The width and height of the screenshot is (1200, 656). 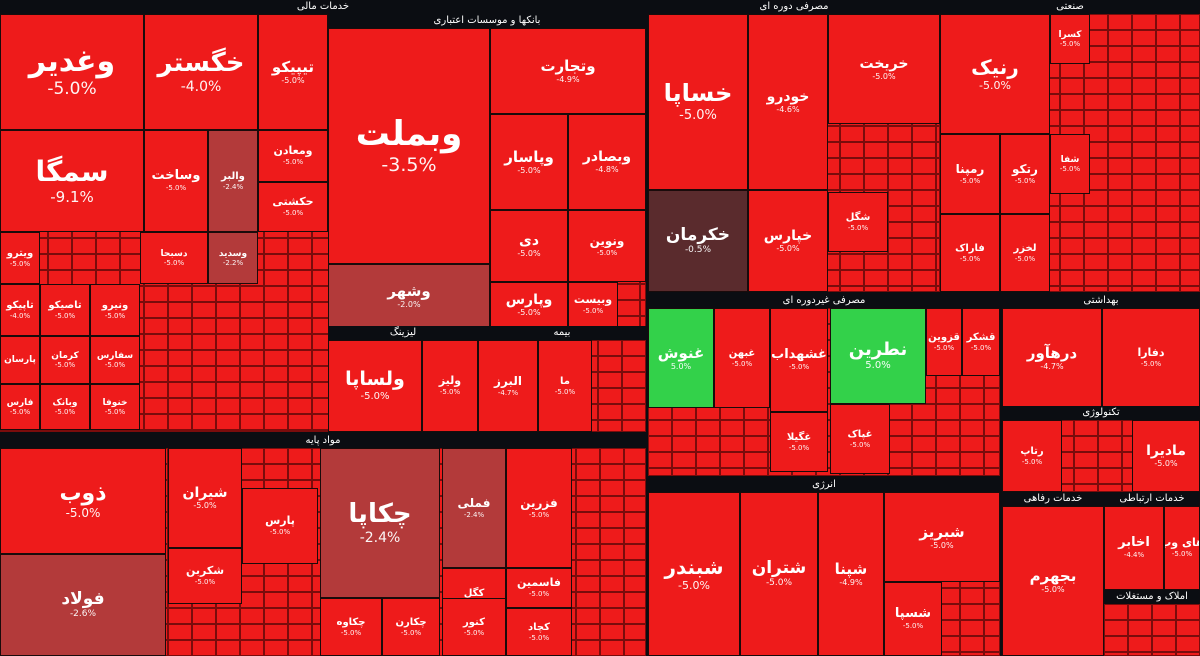 I want to click on stock-tile: کرمان -5.0%, so click(x=65, y=360).